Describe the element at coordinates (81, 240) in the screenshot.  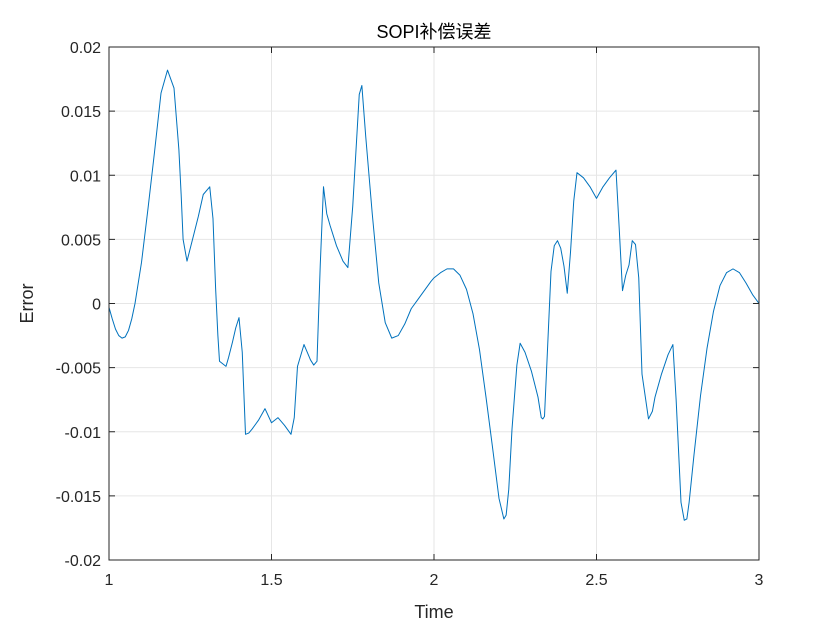
I see `y-tick-label: 0.005` at that location.